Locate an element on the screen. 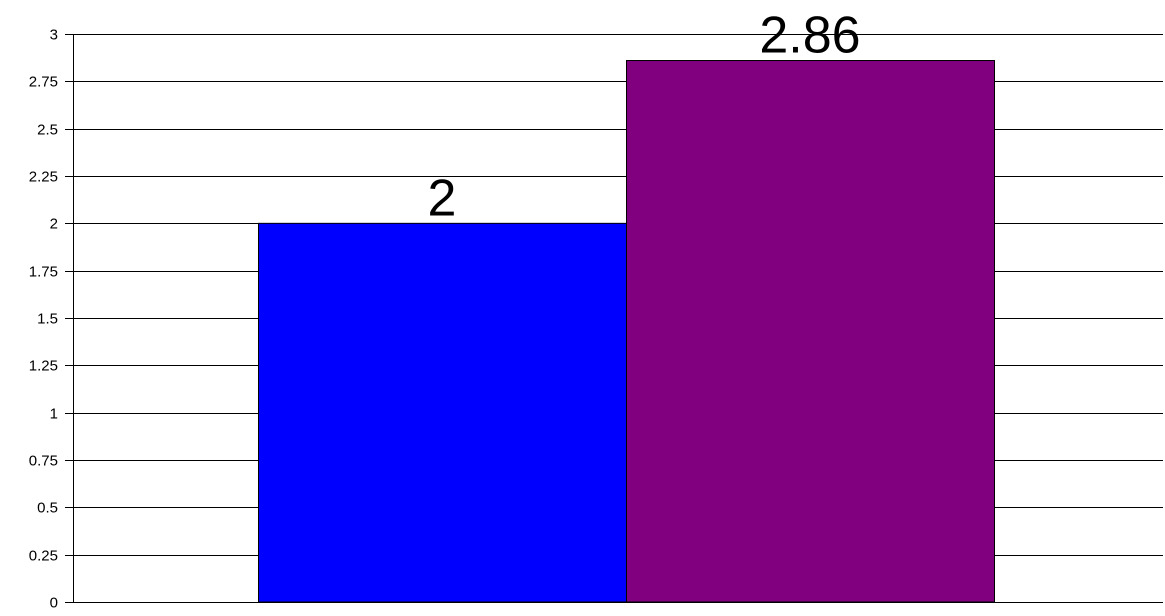 The image size is (1165, 616). y-tick-label: 1.75 is located at coordinates (43, 272).